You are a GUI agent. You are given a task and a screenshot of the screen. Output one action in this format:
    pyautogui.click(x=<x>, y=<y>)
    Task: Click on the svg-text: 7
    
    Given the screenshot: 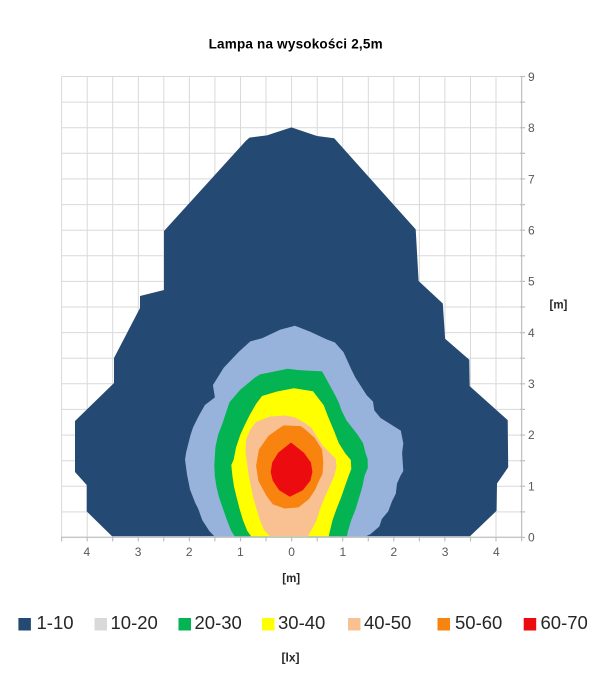 What is the action you would take?
    pyautogui.click(x=531, y=179)
    